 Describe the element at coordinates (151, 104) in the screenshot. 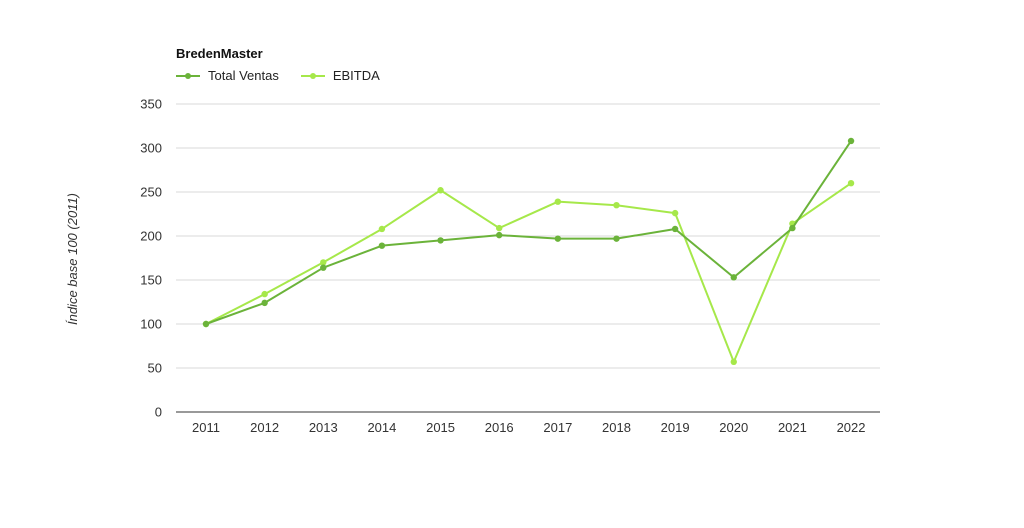

I see `y-tick-label: 350` at that location.